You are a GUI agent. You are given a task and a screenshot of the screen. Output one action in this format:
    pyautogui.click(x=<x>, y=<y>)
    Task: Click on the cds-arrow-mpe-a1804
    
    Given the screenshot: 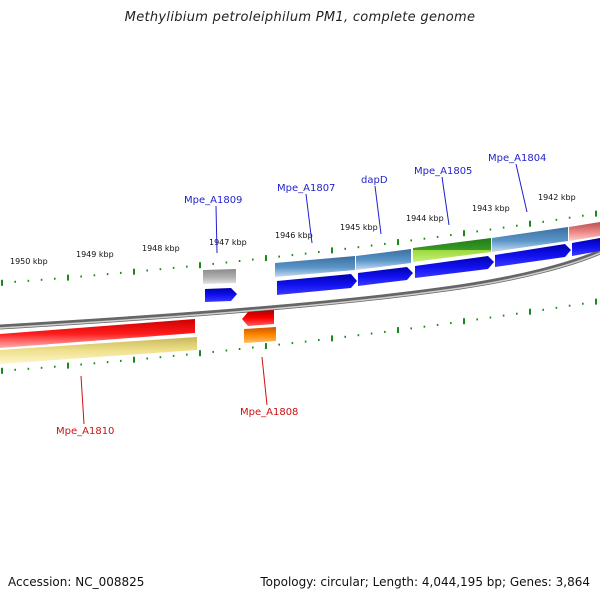 What is the action you would take?
    pyautogui.click(x=533, y=255)
    